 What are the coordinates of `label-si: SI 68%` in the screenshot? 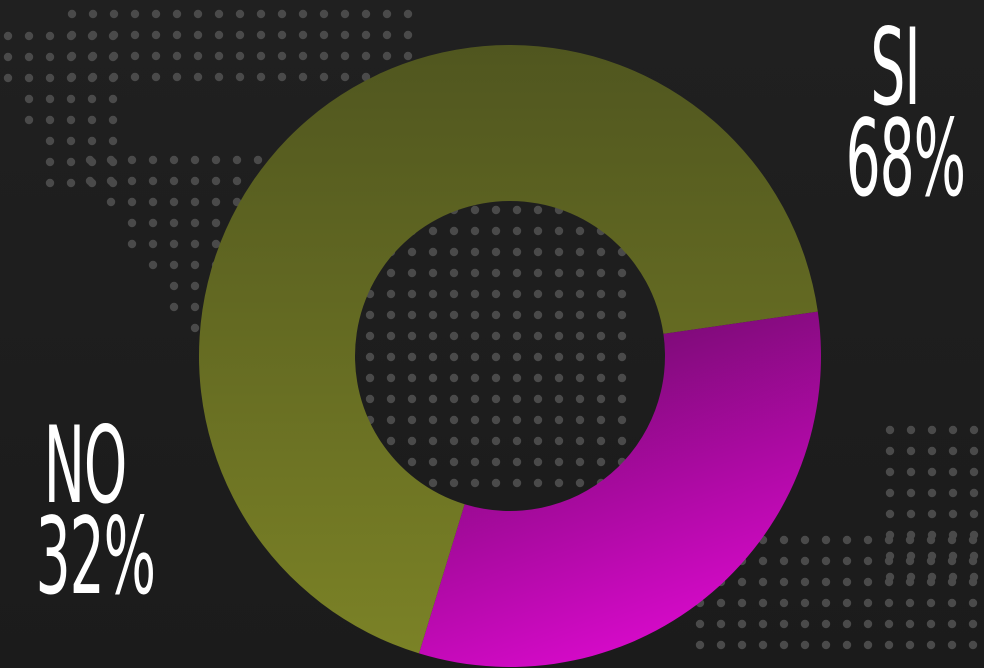 It's located at (906, 112).